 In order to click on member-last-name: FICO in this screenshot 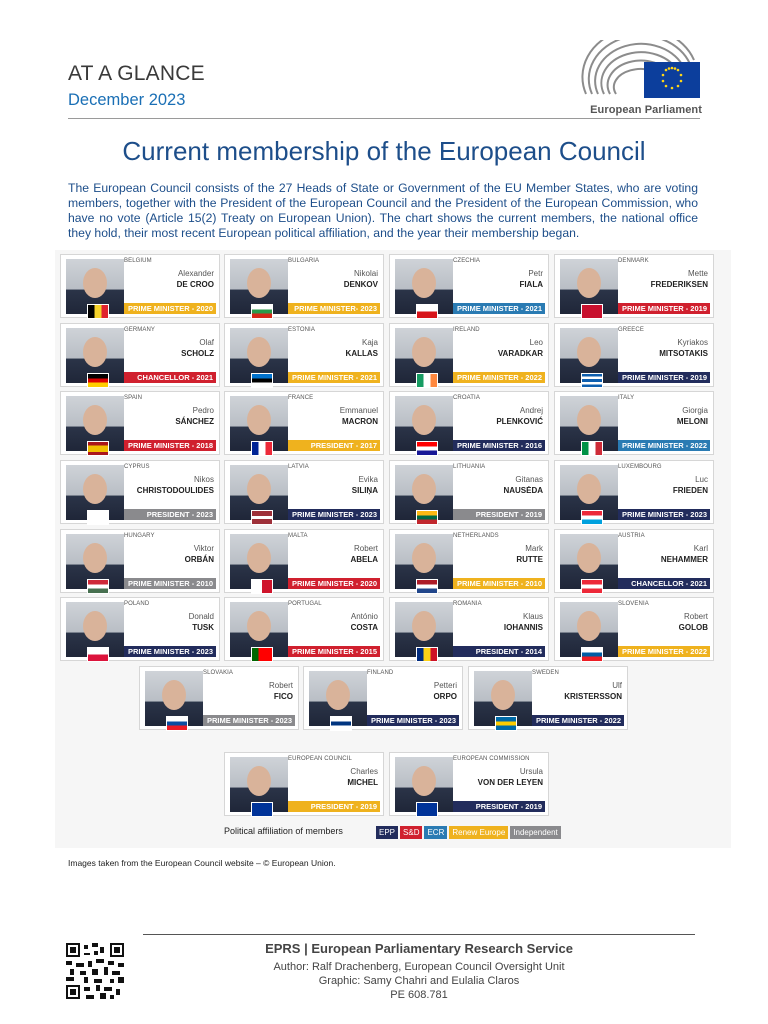, I will do `click(283, 696)`.